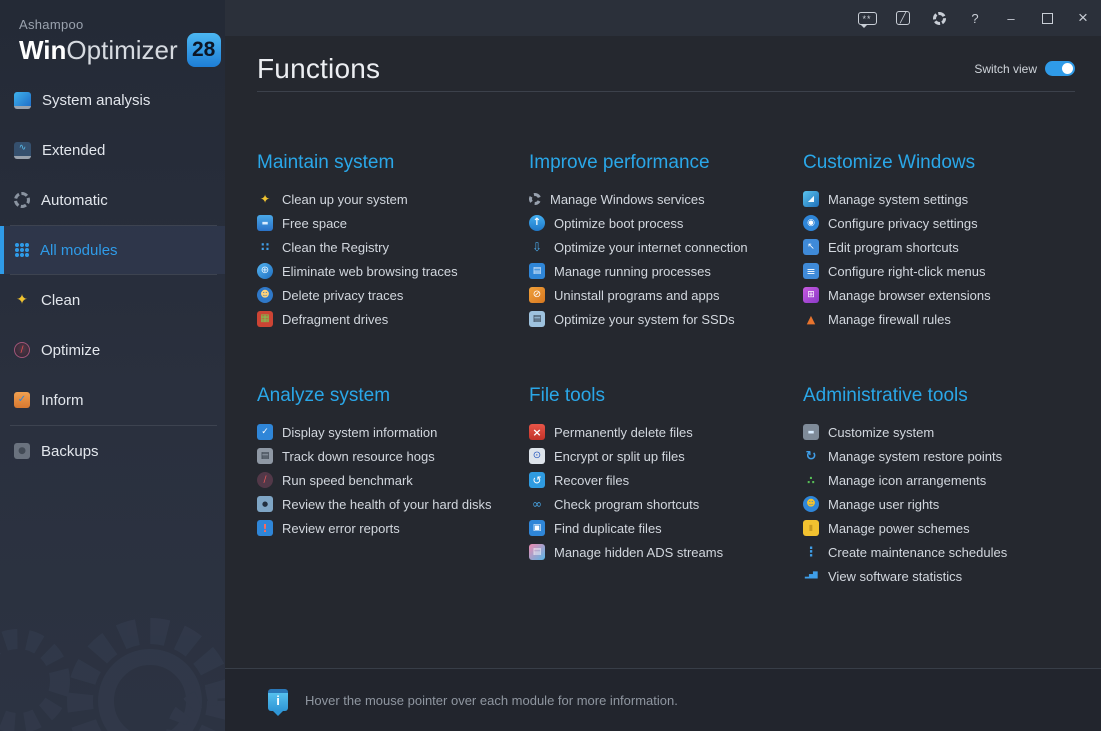 The width and height of the screenshot is (1101, 731). Describe the element at coordinates (1060, 68) in the screenshot. I see `switch-view-toggle` at that location.